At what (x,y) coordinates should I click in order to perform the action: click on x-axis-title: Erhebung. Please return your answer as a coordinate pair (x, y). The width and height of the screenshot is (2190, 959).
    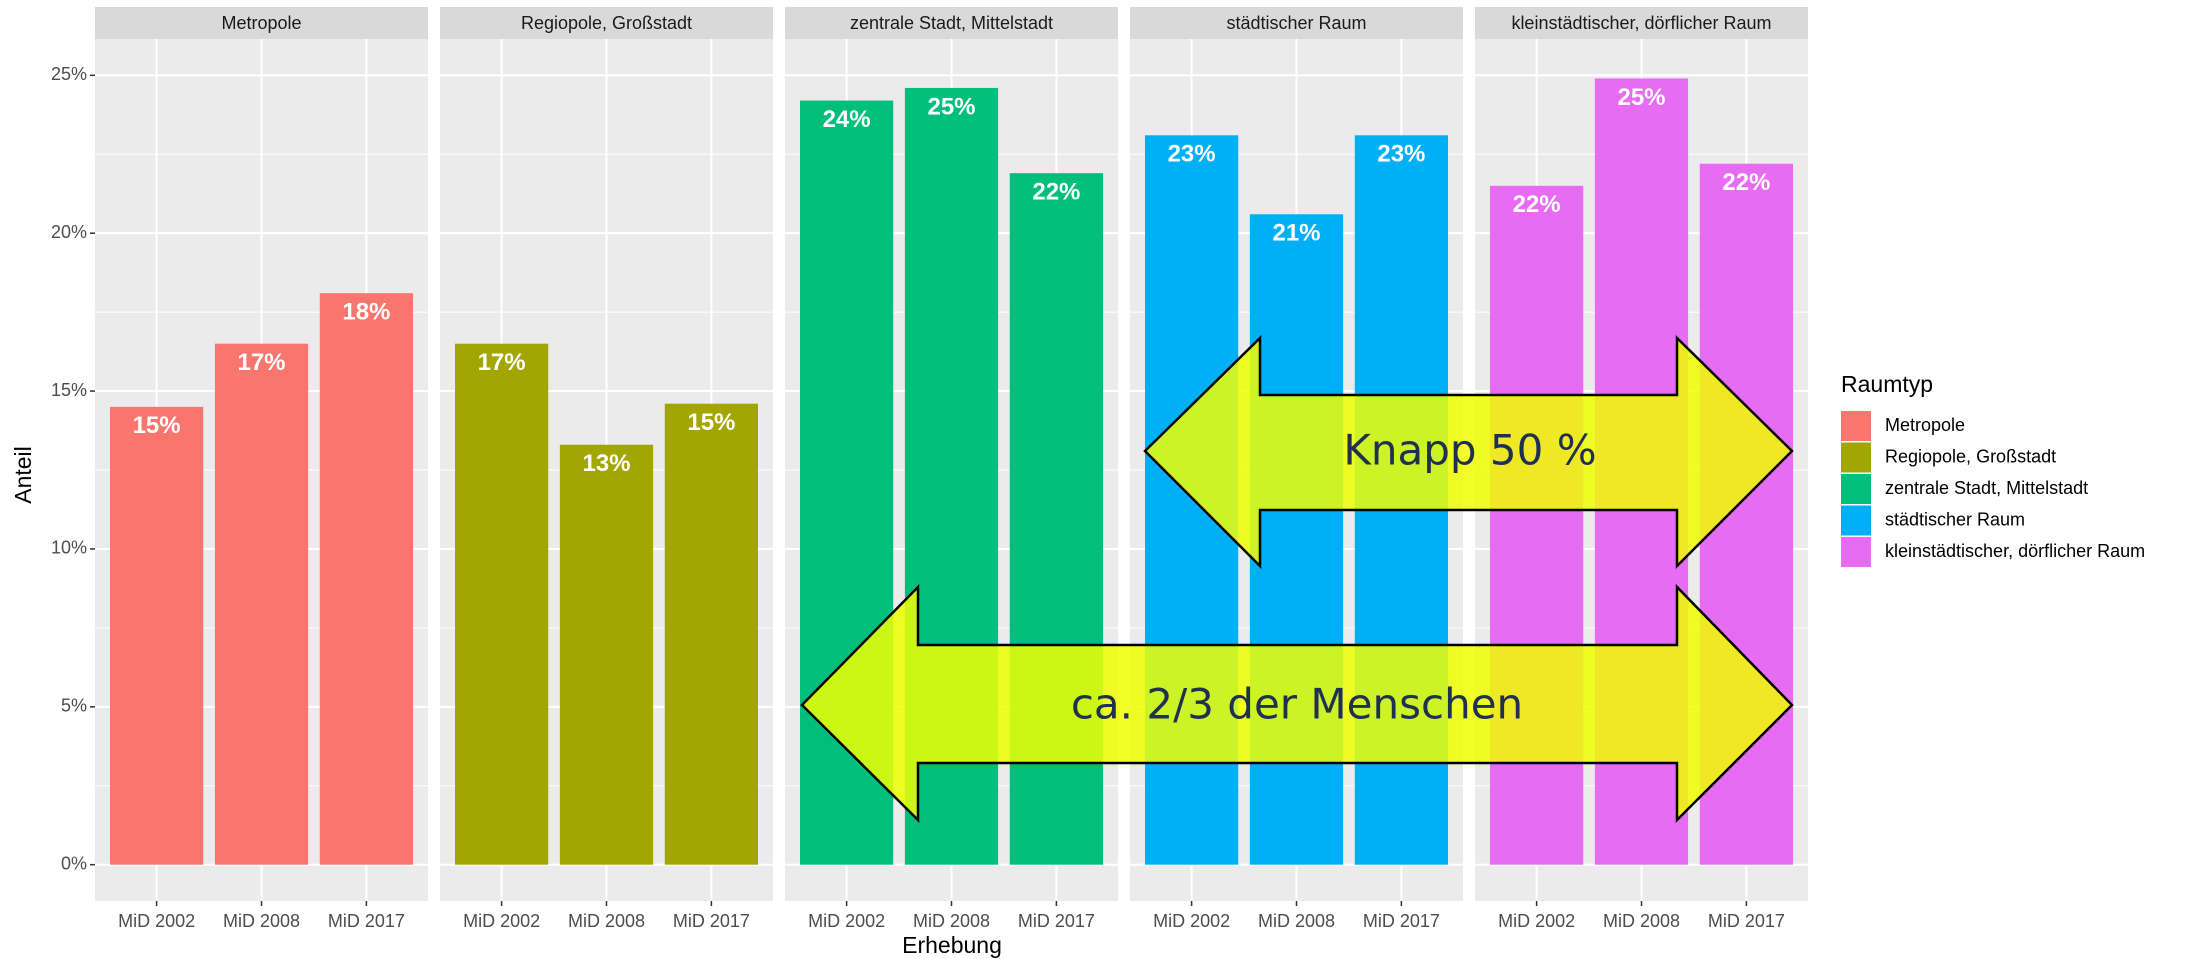
    Looking at the image, I should click on (952, 945).